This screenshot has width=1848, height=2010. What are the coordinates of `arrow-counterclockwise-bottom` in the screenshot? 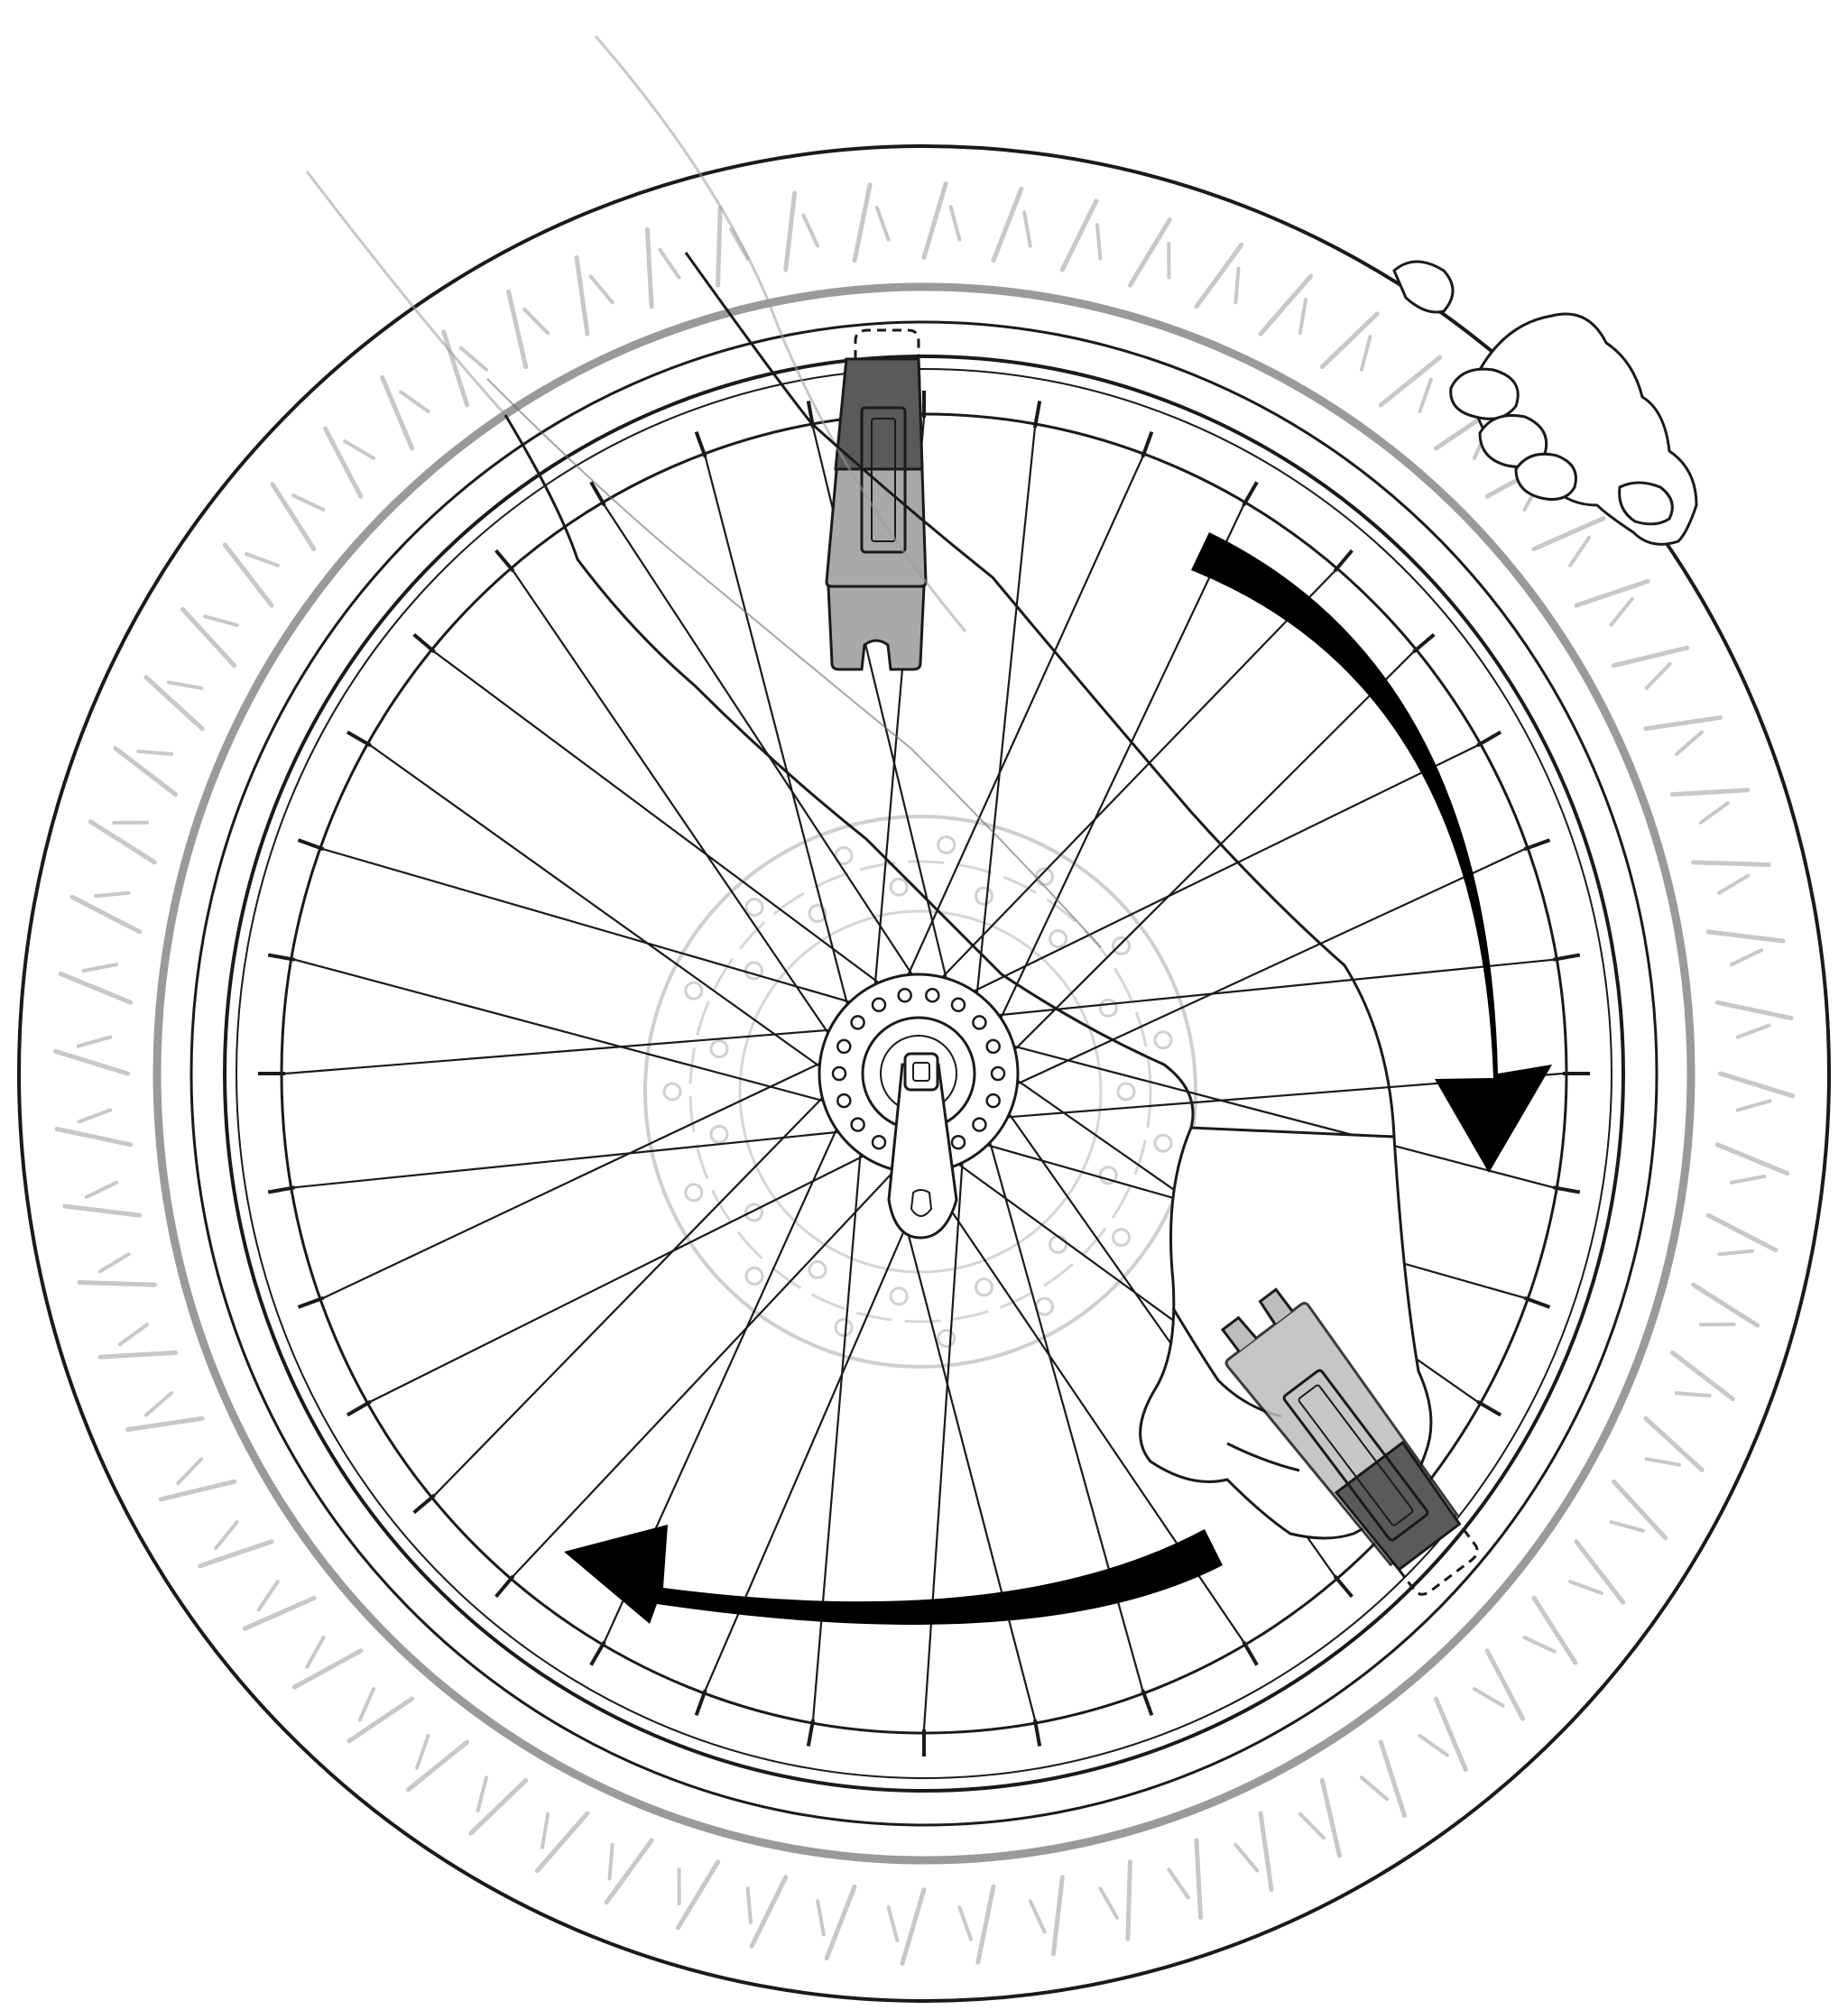 It's located at (893, 1575).